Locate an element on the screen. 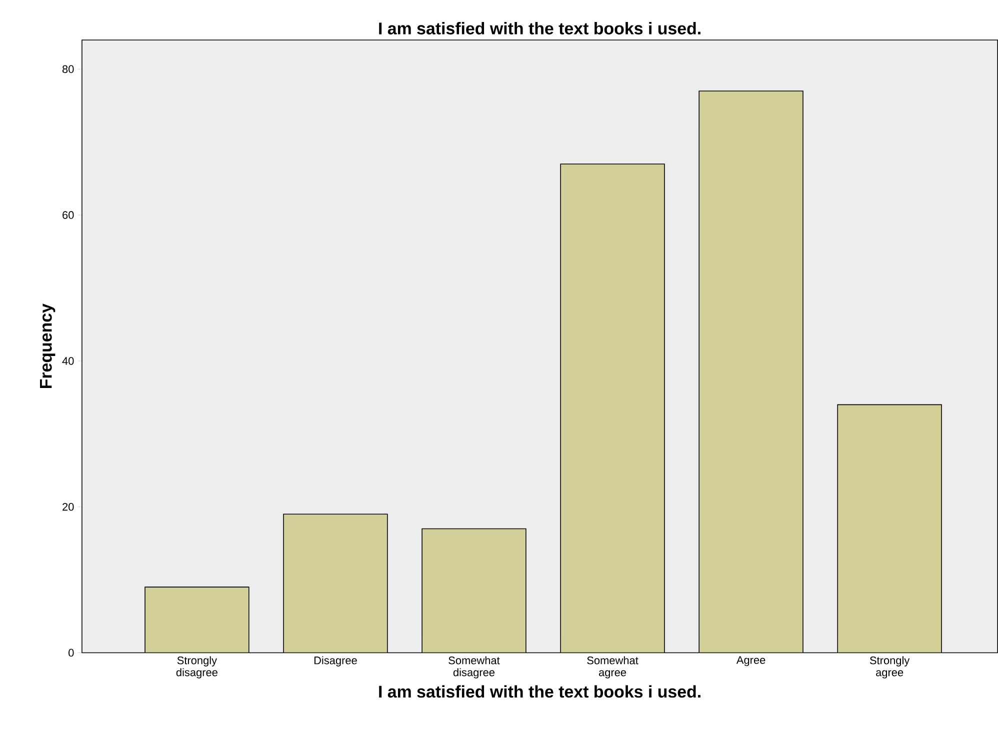 This screenshot has height=742, width=998. x-tick-label: Strongly agree is located at coordinates (890, 667).